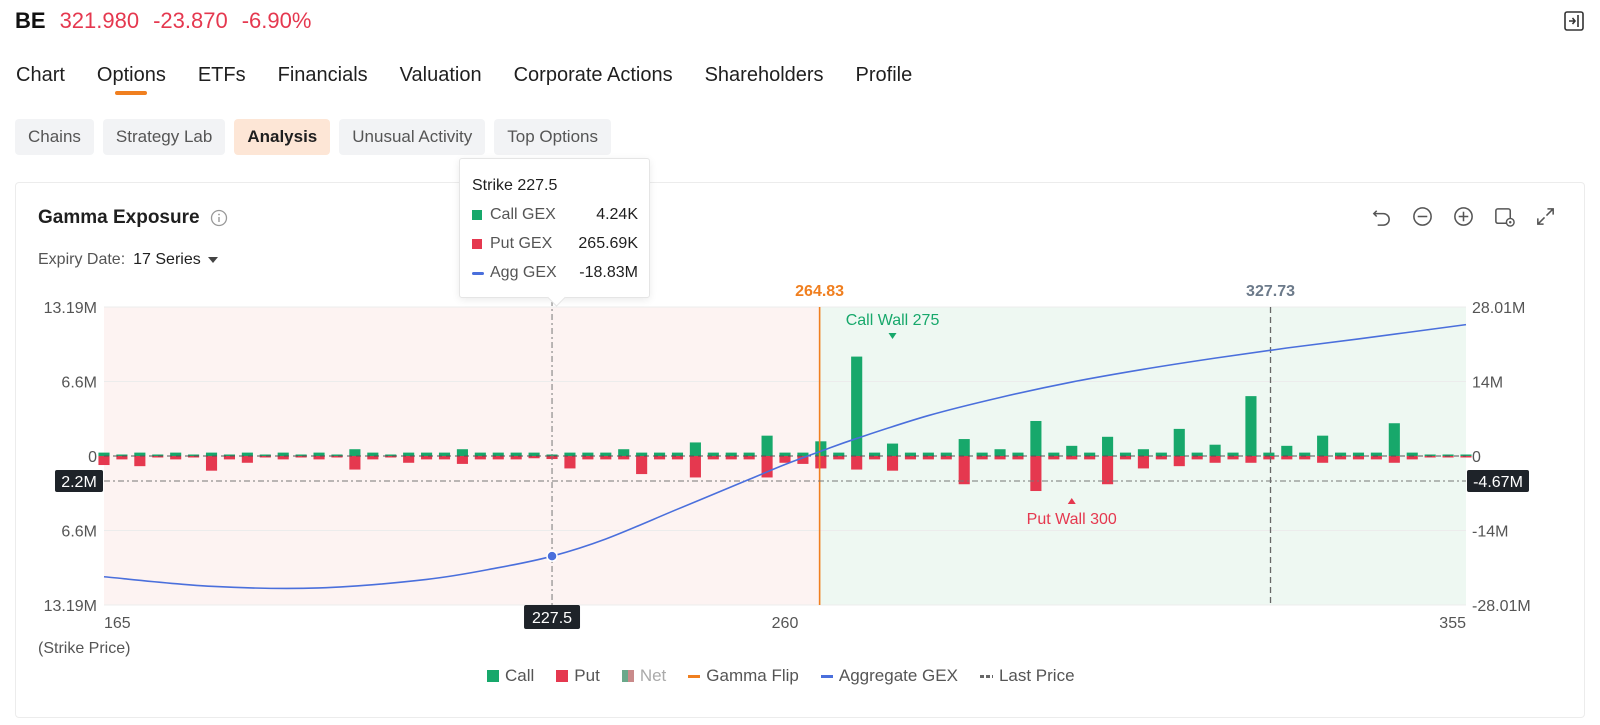 Image resolution: width=1600 pixels, height=725 pixels. What do you see at coordinates (578, 676) in the screenshot?
I see `legend-put: Put` at bounding box center [578, 676].